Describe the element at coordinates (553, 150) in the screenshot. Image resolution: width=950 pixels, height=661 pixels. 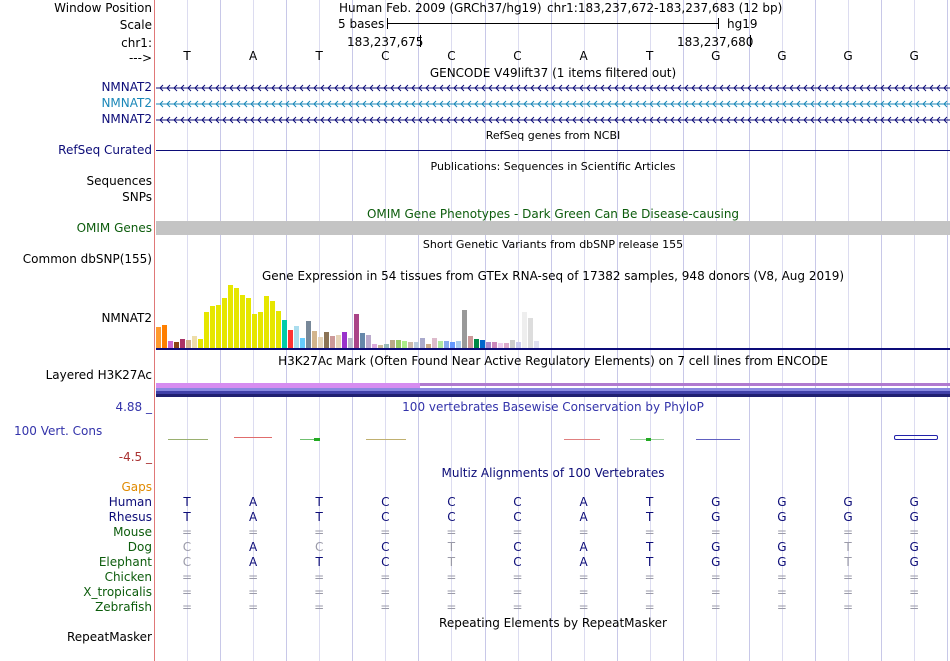
I see `refseq-gene-line` at that location.